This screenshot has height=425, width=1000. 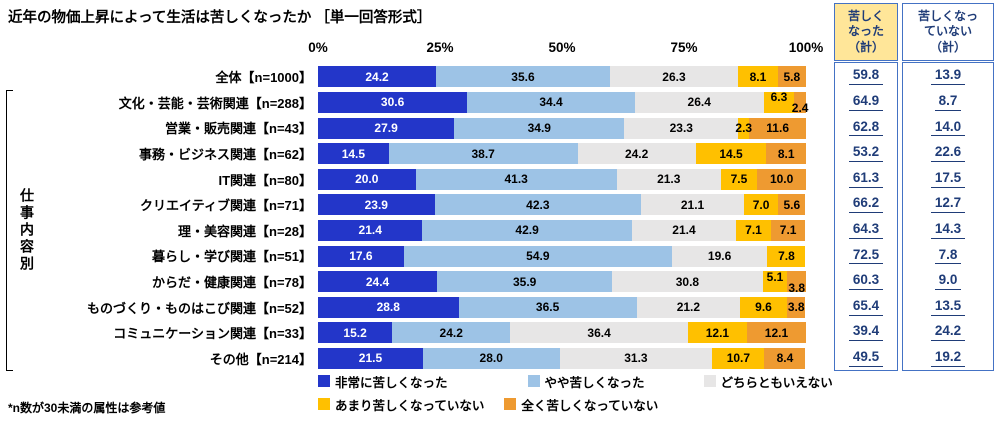 What do you see at coordinates (353, 153) in the screenshot?
I see `bar-segment-value: 14.5` at bounding box center [353, 153].